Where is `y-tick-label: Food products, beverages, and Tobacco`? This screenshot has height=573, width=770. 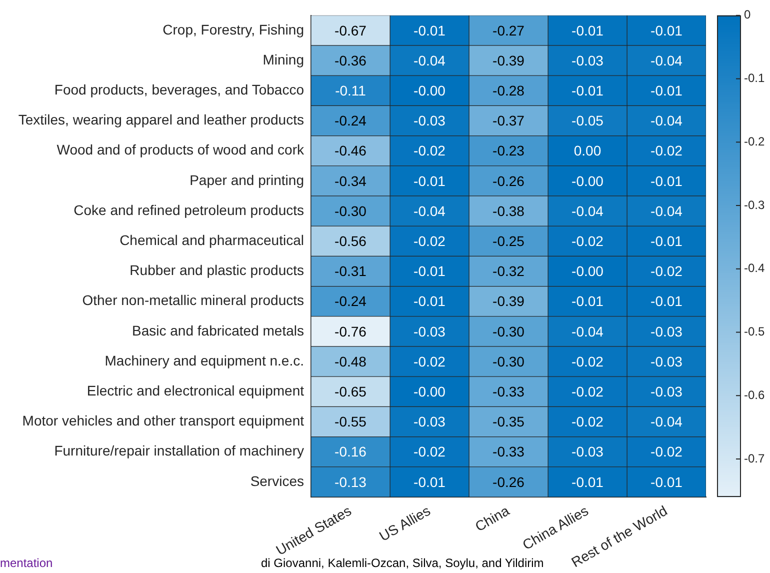
y-tick-label: Food products, beverages, and Tobacco is located at coordinates (179, 90).